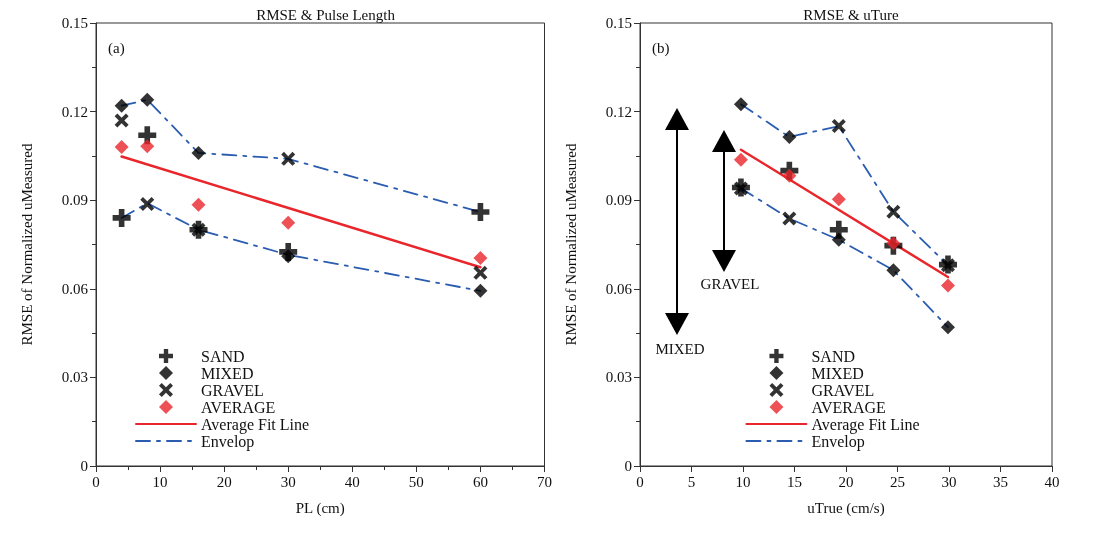 The height and width of the screenshot is (538, 1110). I want to click on x-tick-label: 5, so click(691, 481).